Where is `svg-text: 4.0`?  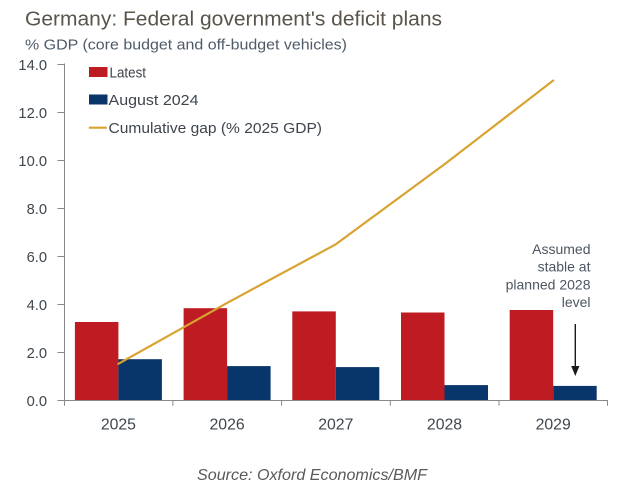
svg-text: 4.0 is located at coordinates (37, 306).